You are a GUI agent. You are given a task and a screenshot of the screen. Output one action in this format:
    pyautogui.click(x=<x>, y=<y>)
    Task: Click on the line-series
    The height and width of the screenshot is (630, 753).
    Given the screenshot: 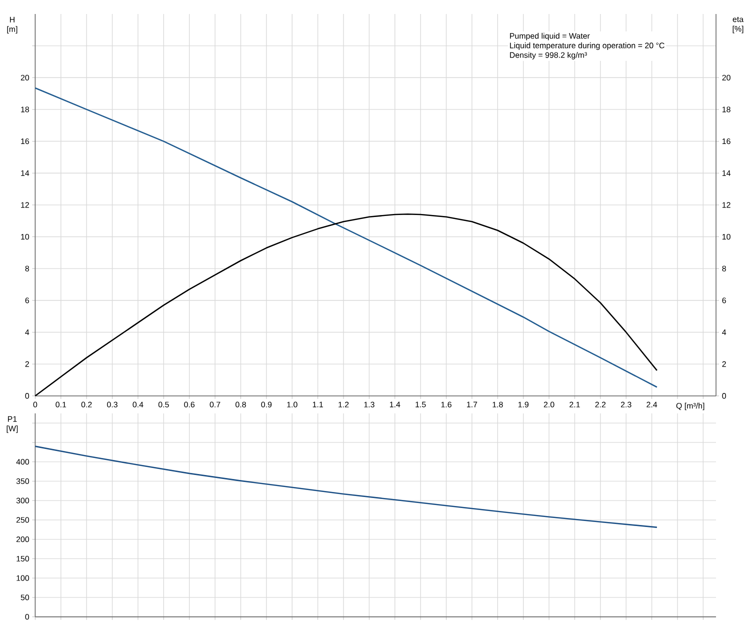 What is the action you would take?
    pyautogui.click(x=346, y=487)
    